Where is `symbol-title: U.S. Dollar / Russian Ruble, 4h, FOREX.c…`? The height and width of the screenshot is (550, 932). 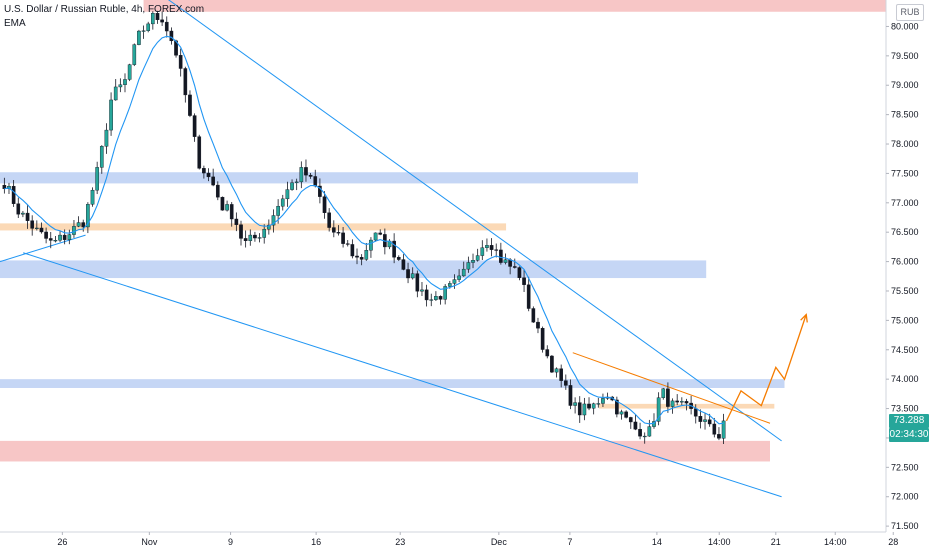 symbol-title: U.S. Dollar / Russian Ruble, 4h, FOREX.c… is located at coordinates (104, 9).